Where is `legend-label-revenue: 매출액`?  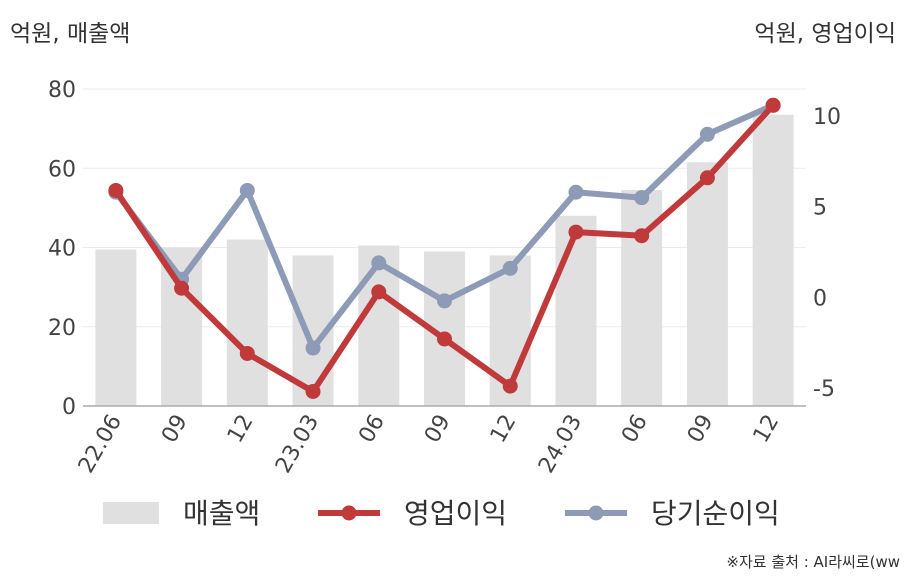
legend-label-revenue: 매출액 is located at coordinates (221, 513).